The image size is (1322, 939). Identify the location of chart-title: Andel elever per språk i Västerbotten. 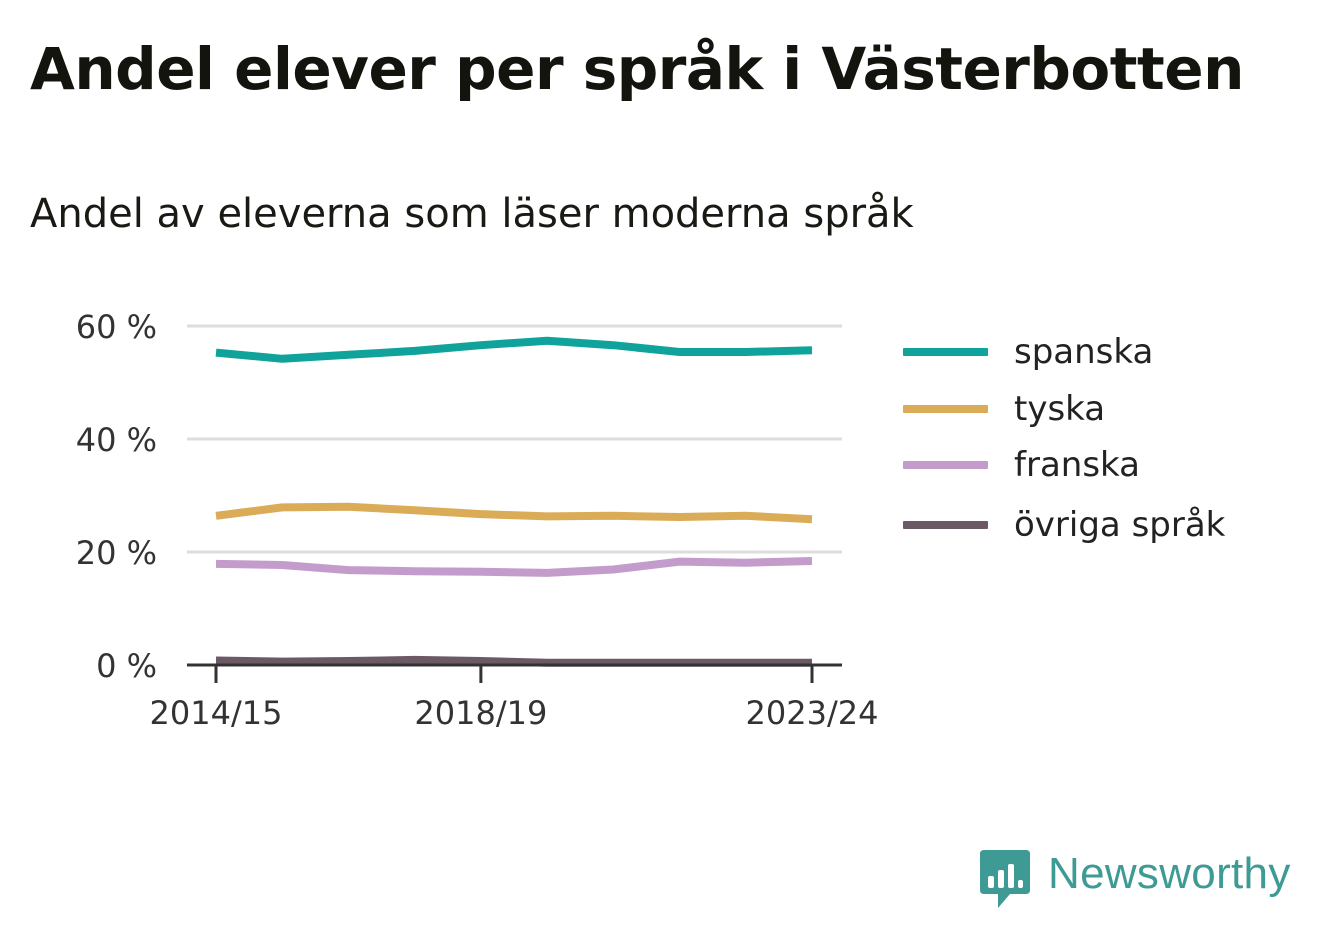
(637, 69).